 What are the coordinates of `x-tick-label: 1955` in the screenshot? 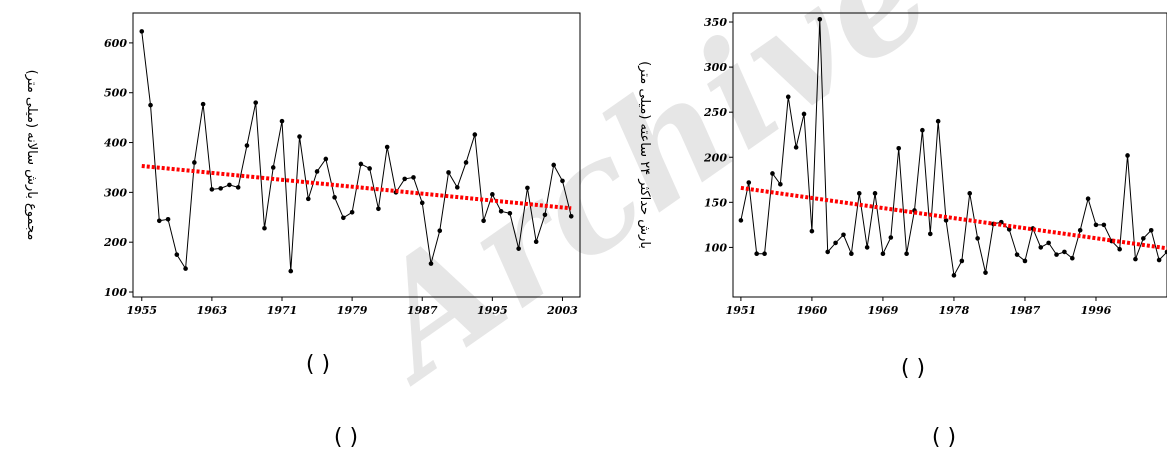 It's located at (141, 310).